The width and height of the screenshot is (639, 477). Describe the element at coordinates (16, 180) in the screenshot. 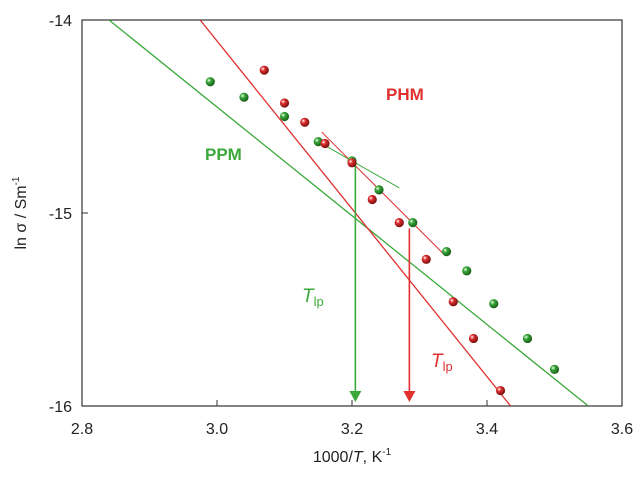

I see `y-axis-label-sup: -1` at that location.